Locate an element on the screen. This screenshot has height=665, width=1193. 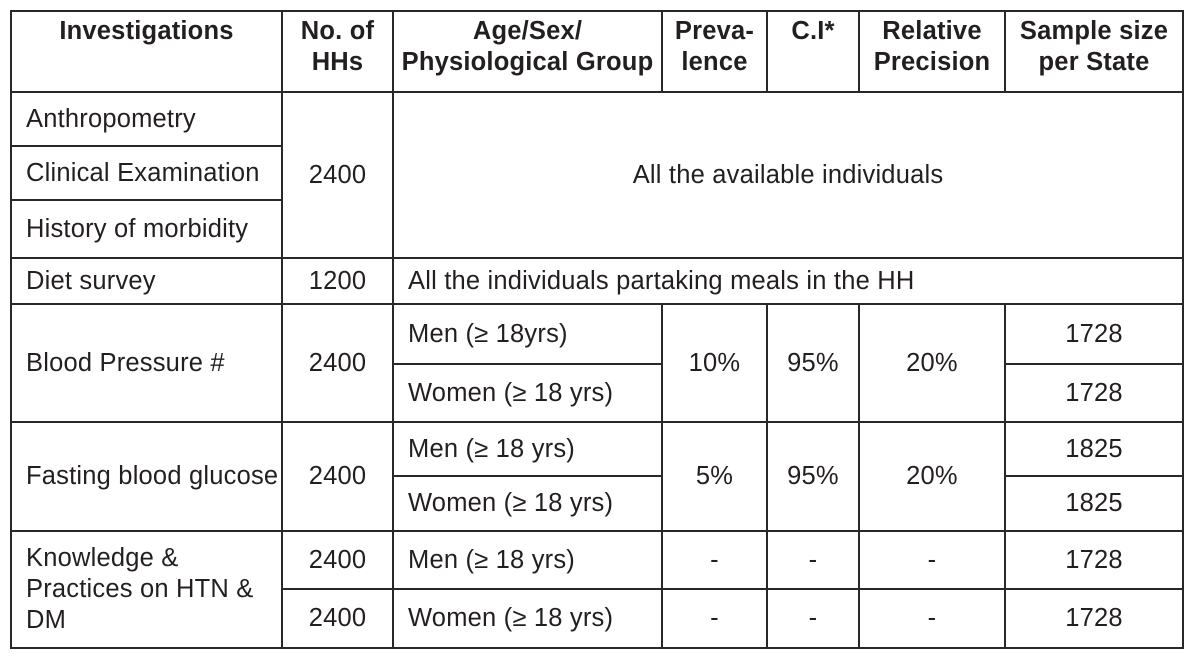
cell-fasting-glucose-men: Men (≥ 18 yrs) is located at coordinates (527, 449).